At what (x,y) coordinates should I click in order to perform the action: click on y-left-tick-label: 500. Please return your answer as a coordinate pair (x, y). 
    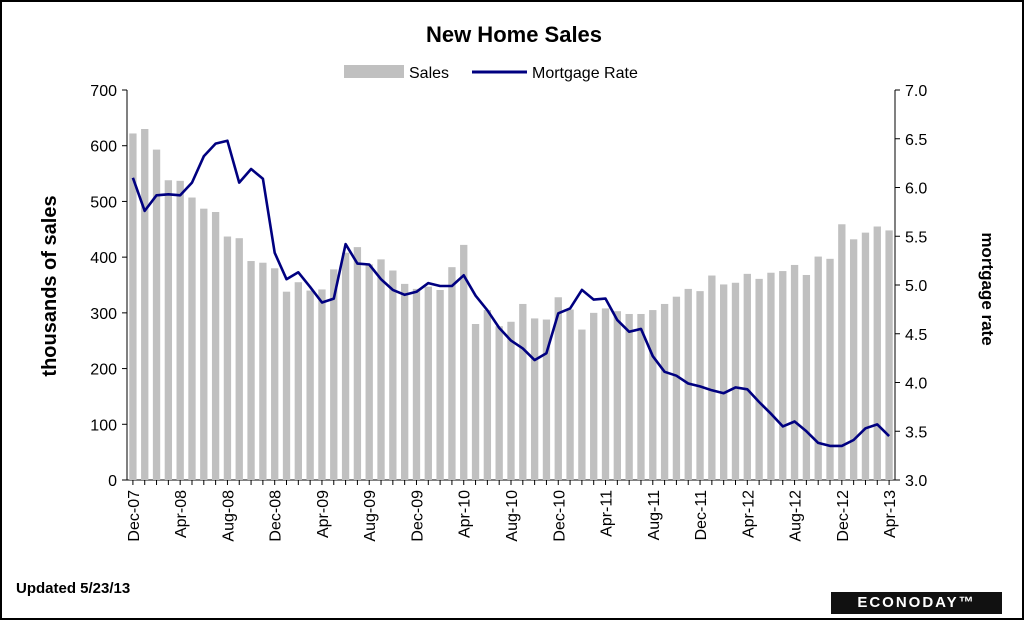
    Looking at the image, I should click on (103, 202).